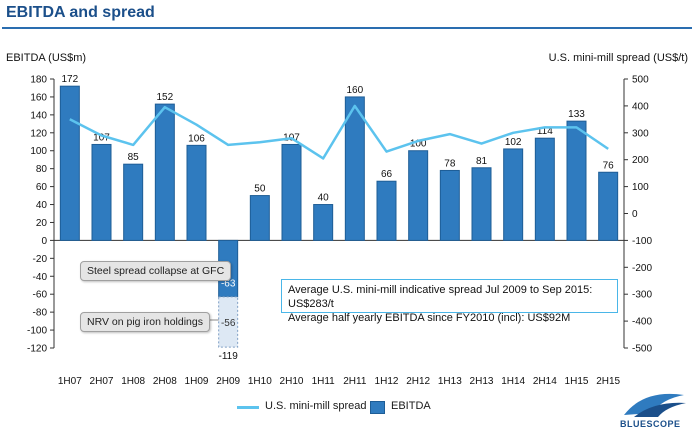 The image size is (696, 430). Describe the element at coordinates (38, 80) in the screenshot. I see `left-tick-label: 180` at that location.